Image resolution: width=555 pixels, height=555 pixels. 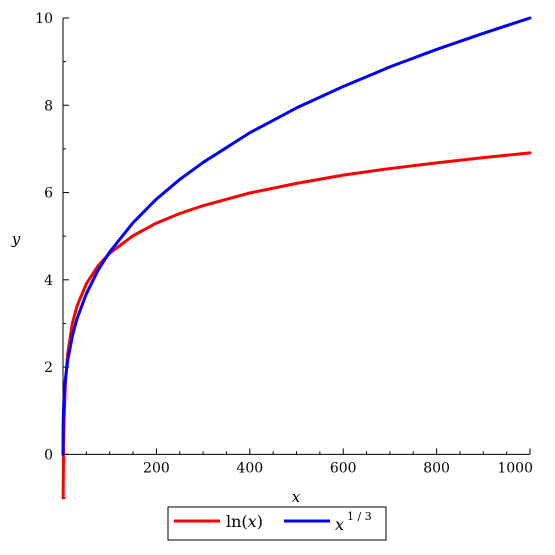 I want to click on x-tick-label: 800, so click(x=436, y=468).